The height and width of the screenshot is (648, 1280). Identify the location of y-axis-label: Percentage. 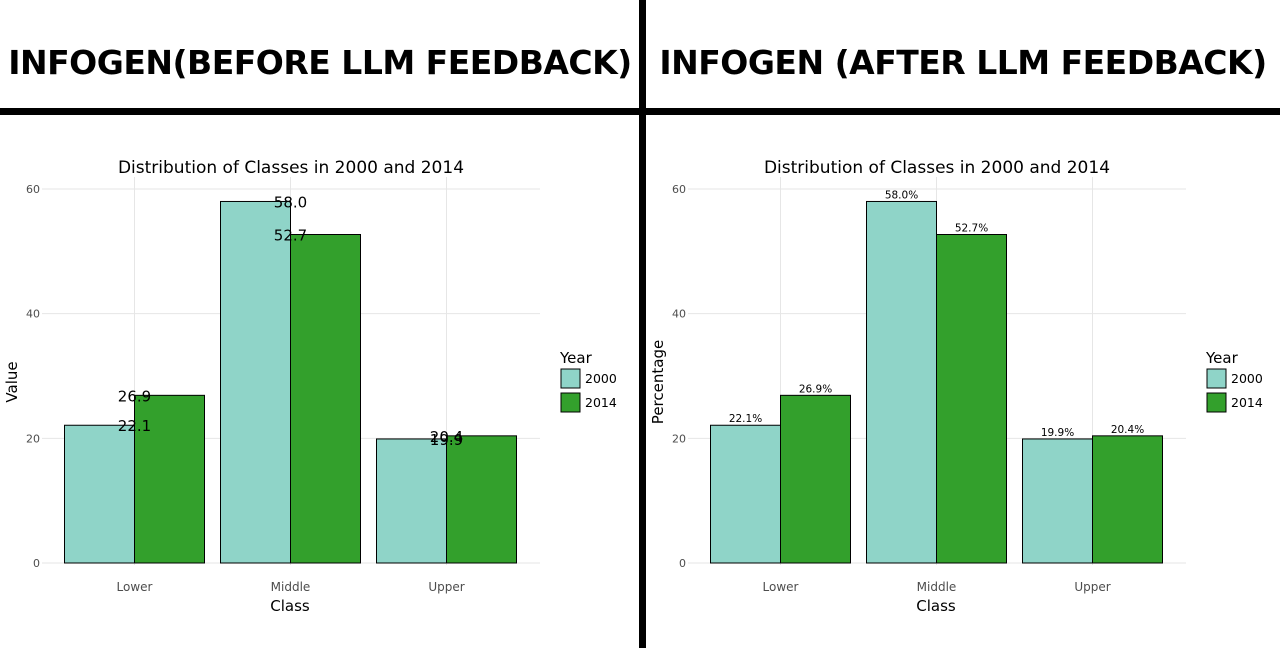
(658, 382).